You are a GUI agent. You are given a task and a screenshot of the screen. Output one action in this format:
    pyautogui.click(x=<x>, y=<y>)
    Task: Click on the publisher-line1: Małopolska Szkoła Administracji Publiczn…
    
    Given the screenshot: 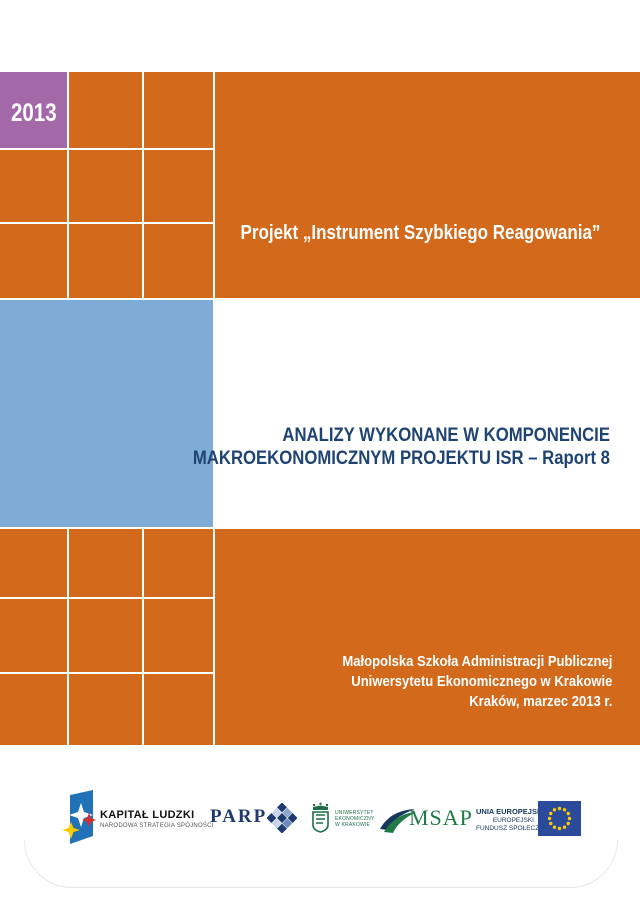 What is the action you would take?
    pyautogui.click(x=476, y=661)
    